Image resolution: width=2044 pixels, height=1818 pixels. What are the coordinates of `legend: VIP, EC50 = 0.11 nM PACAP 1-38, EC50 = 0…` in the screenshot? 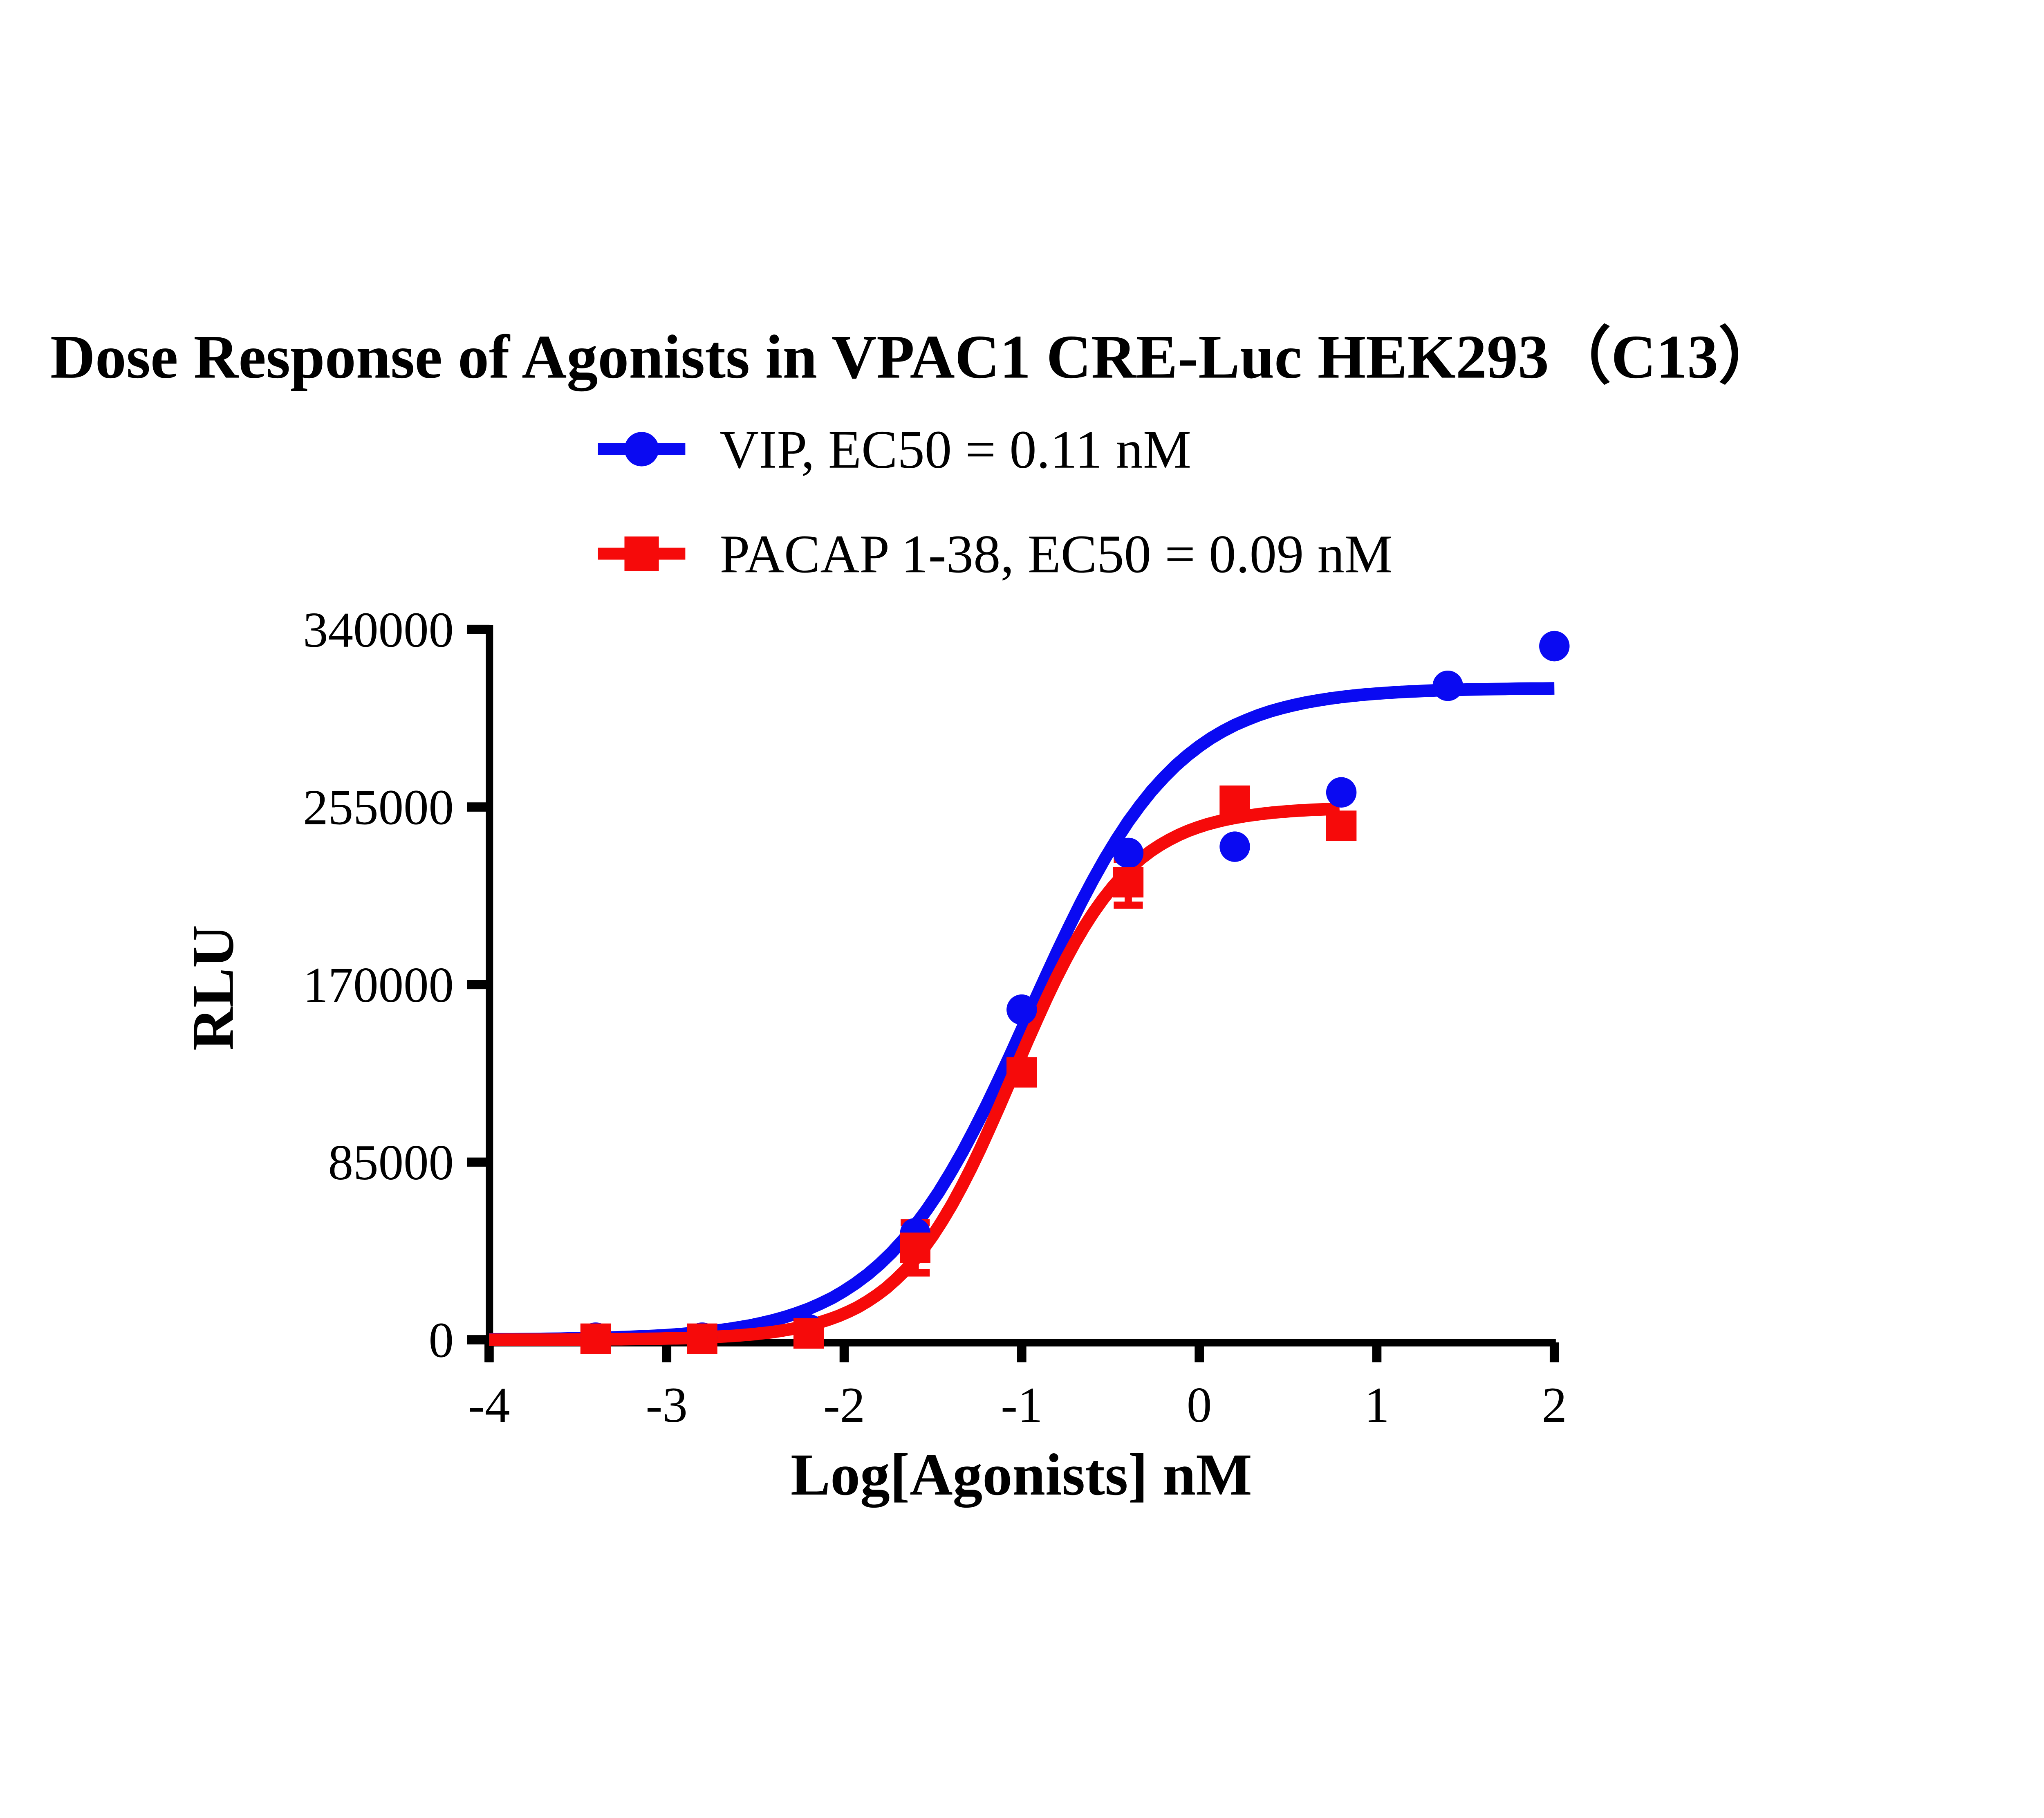 It's located at (996, 502).